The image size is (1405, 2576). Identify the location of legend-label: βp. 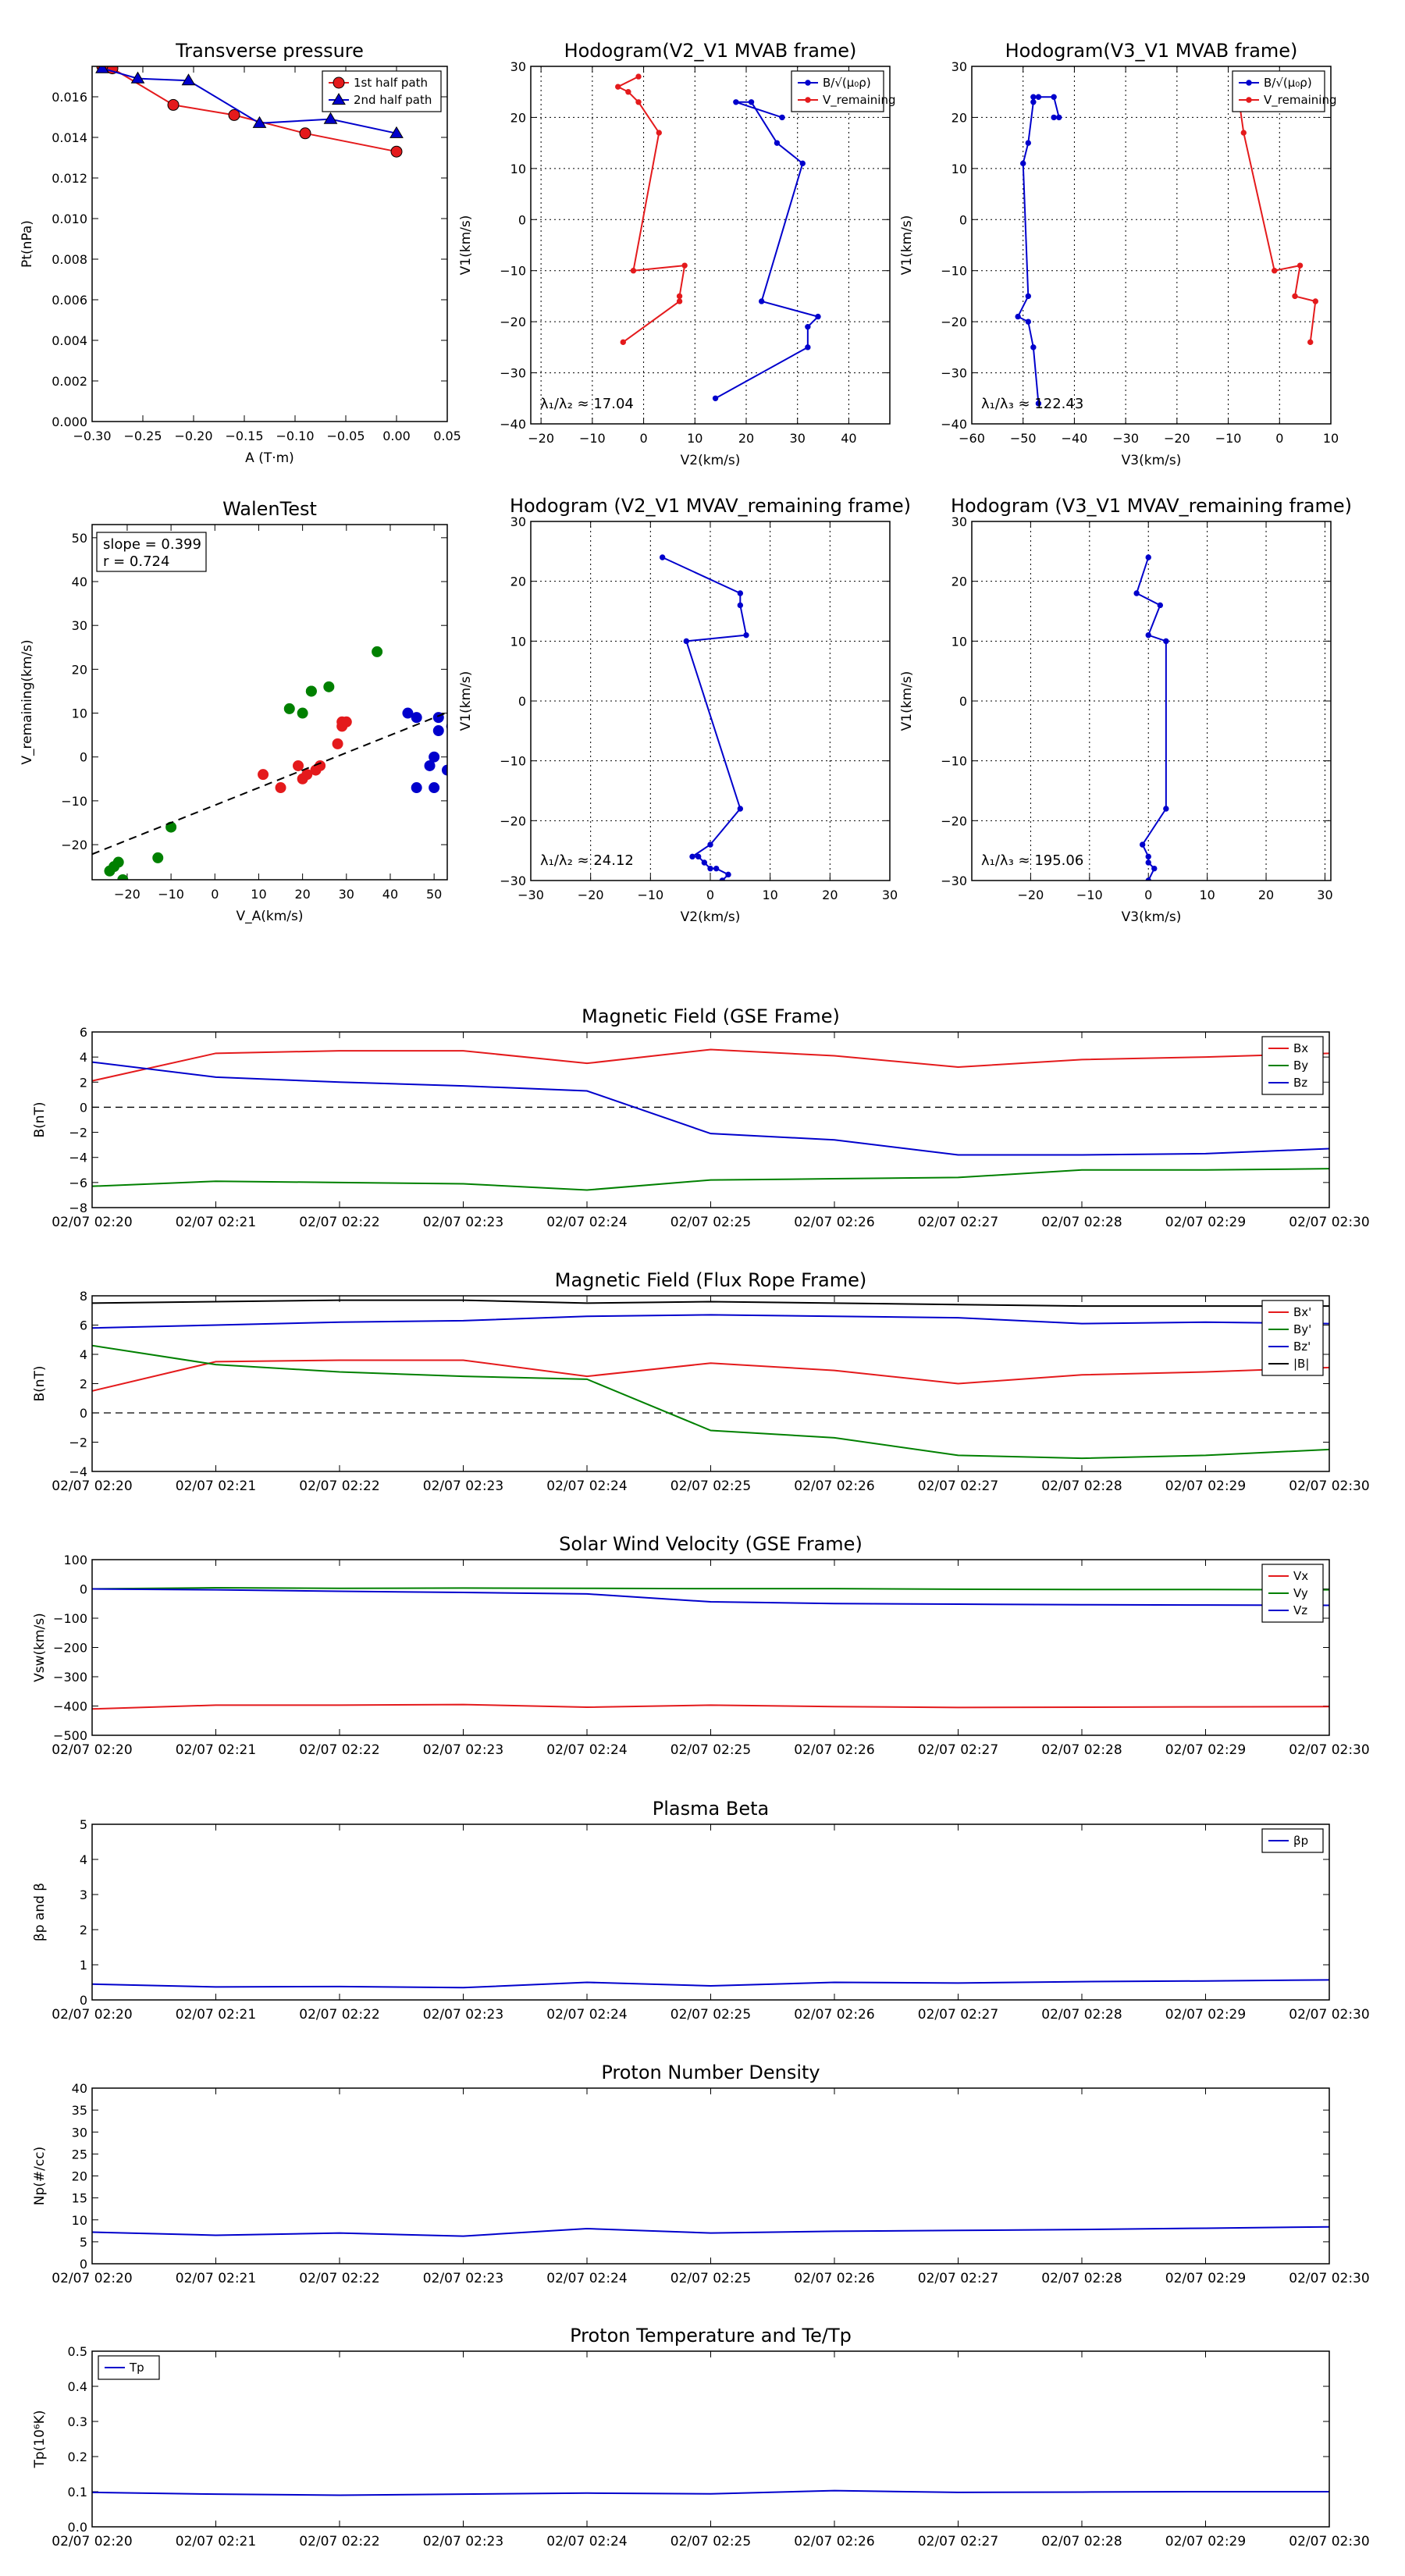
(1300, 1841).